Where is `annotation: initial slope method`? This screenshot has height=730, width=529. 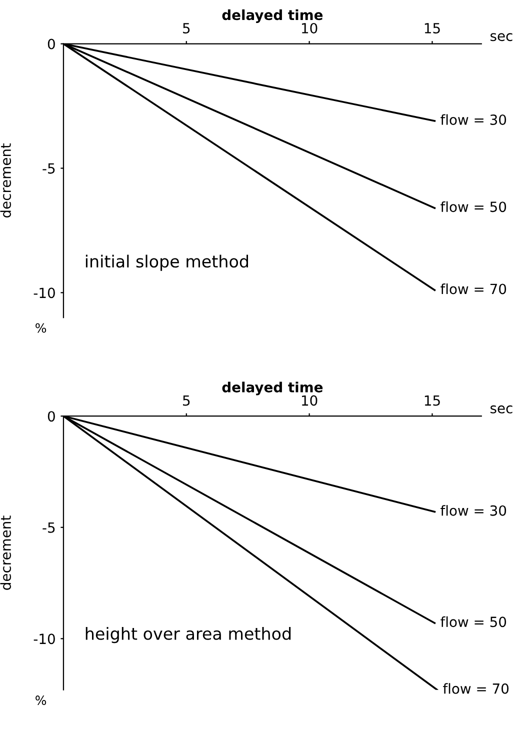 annotation: initial slope method is located at coordinates (167, 262).